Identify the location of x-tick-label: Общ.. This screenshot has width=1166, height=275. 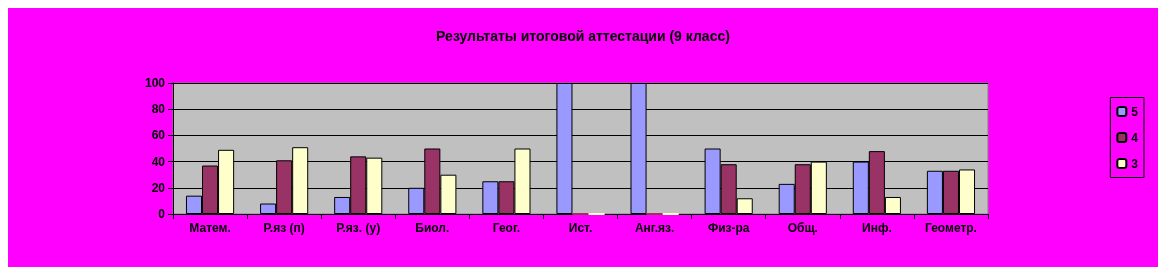
(802, 228).